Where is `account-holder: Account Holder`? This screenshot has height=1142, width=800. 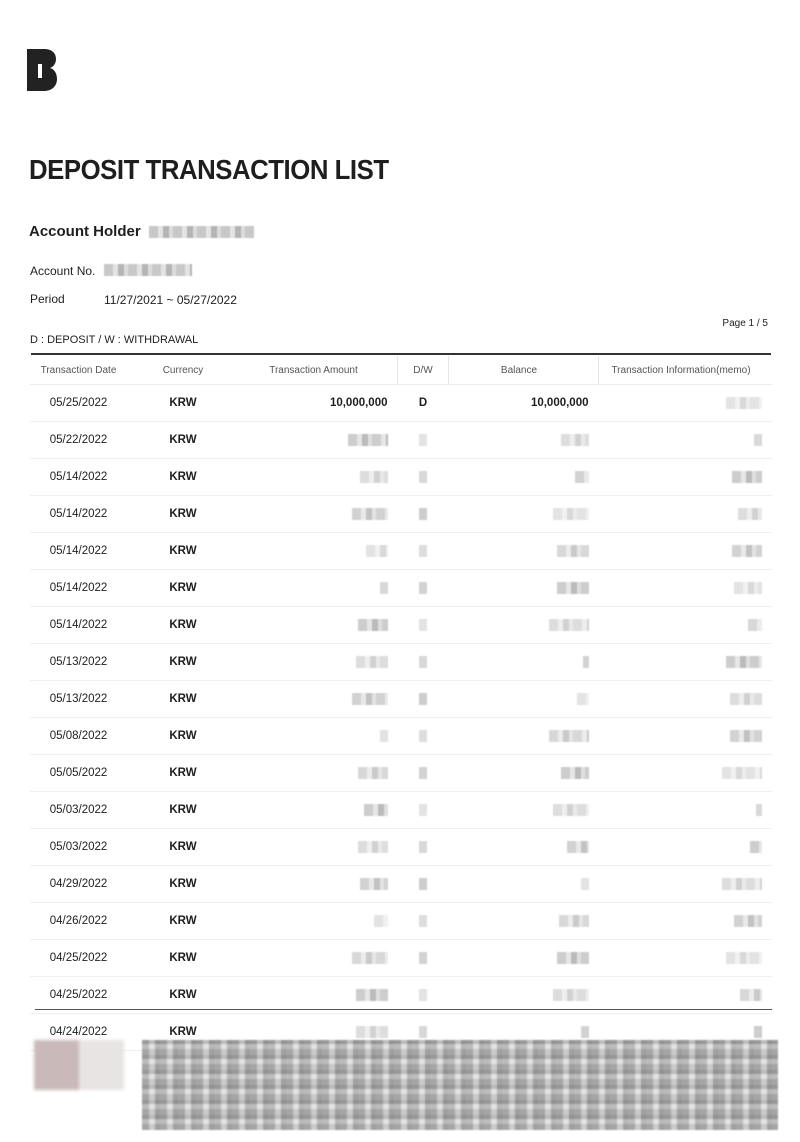
account-holder: Account Holder is located at coordinates (141, 231).